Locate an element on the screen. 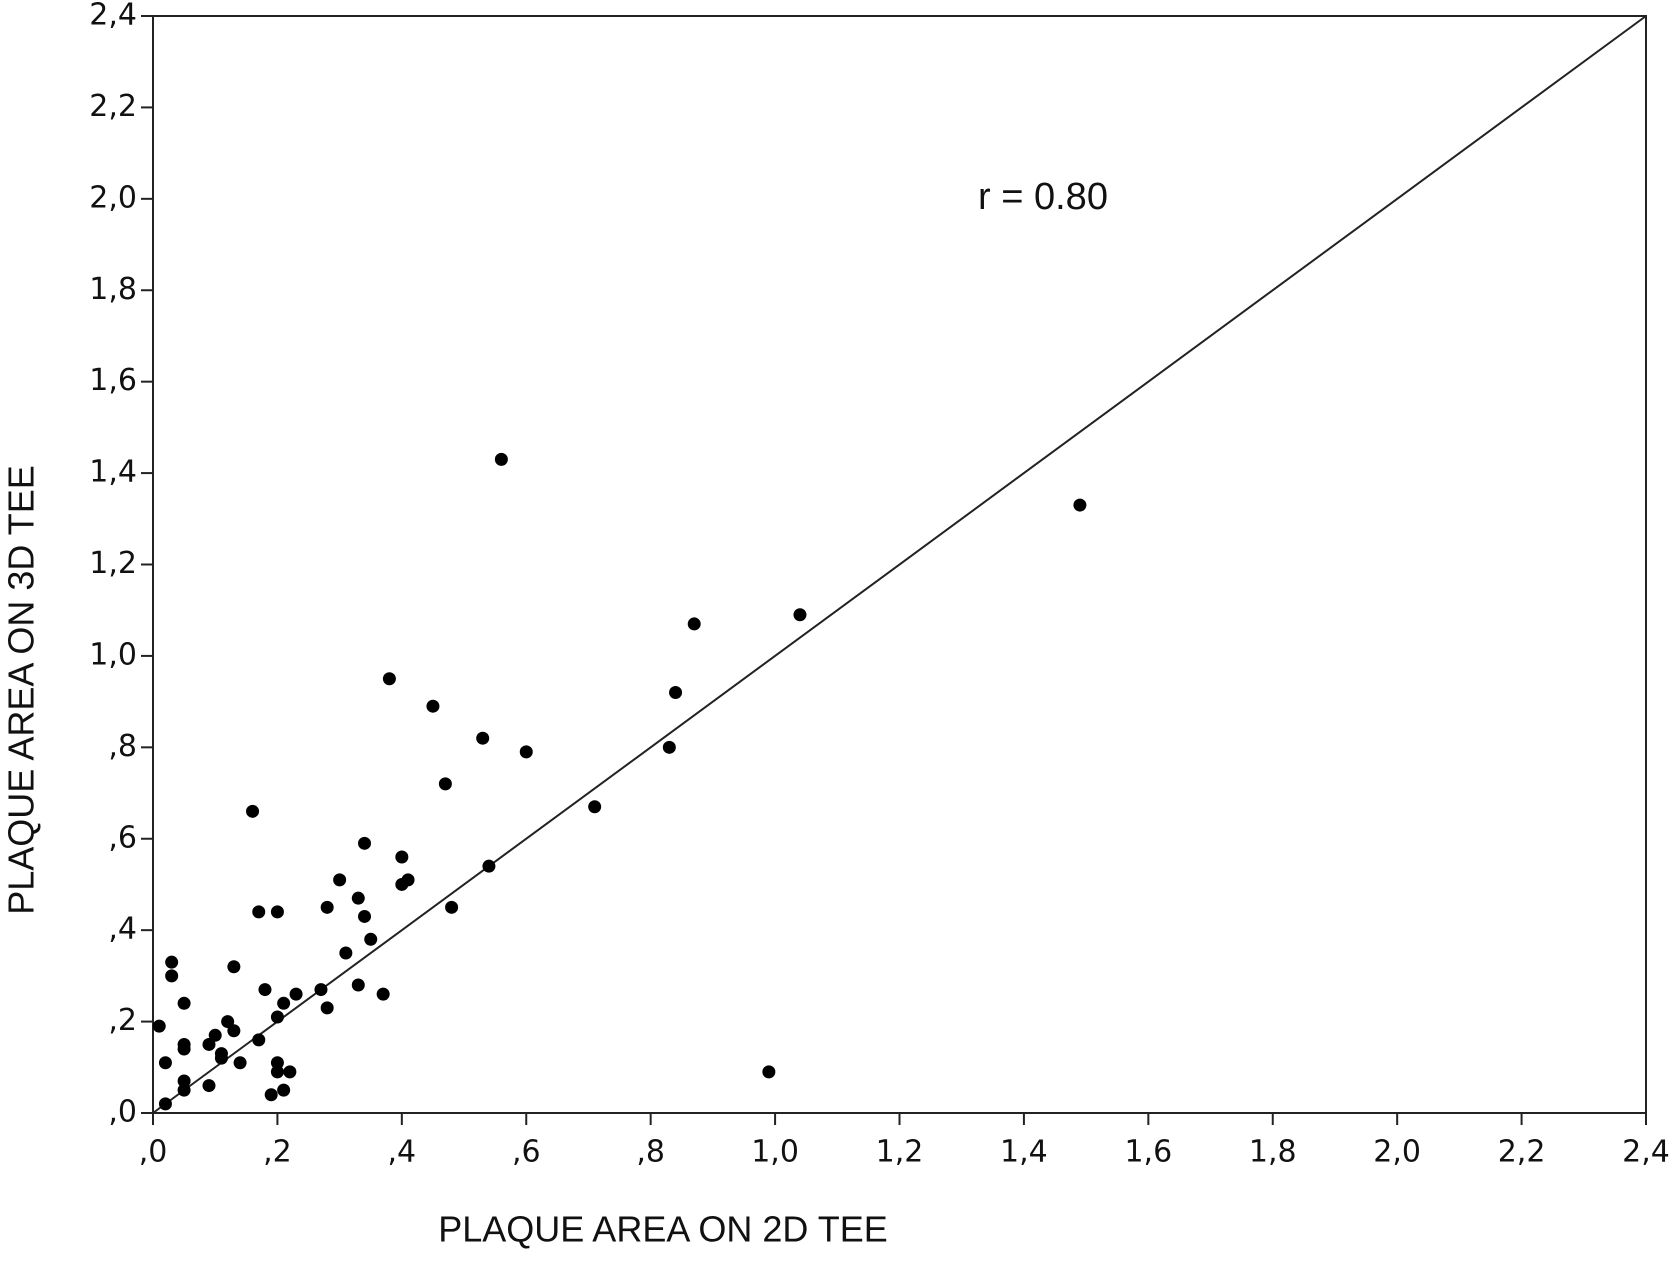  y-tick-label: ,4 is located at coordinates (122, 929).